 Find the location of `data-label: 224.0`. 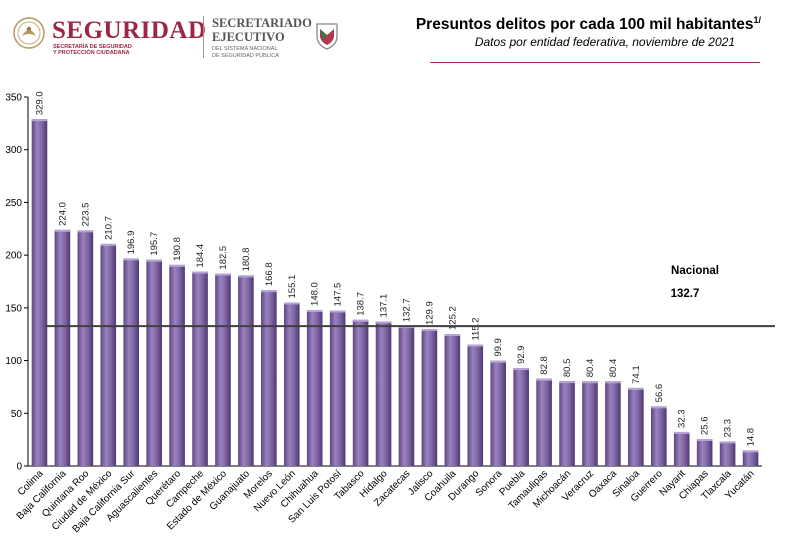

data-label: 224.0 is located at coordinates (62, 214).